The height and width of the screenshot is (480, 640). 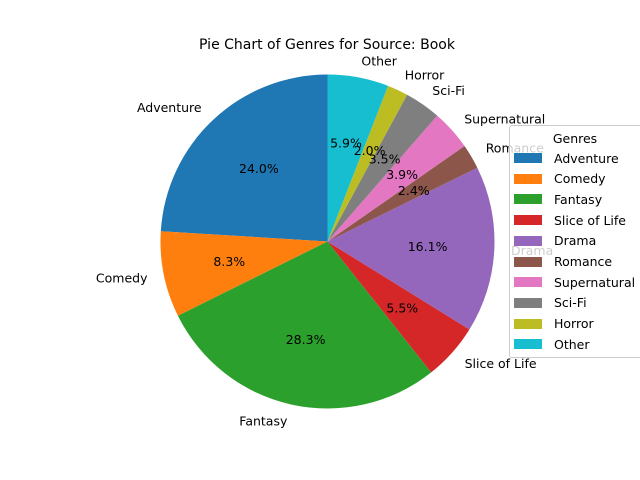 I want to click on slice-label-other: Other, so click(x=379, y=61).